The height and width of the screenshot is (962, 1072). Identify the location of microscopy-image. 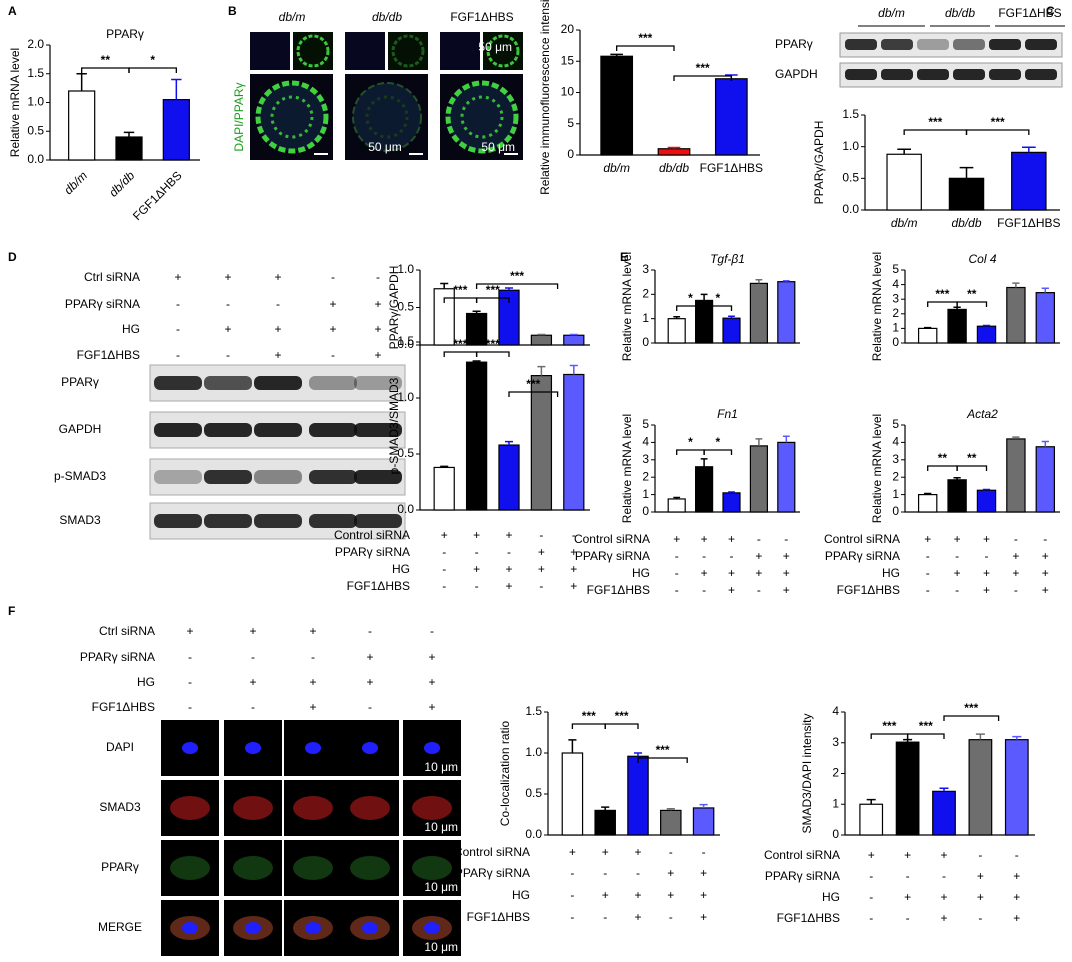
(253, 868).